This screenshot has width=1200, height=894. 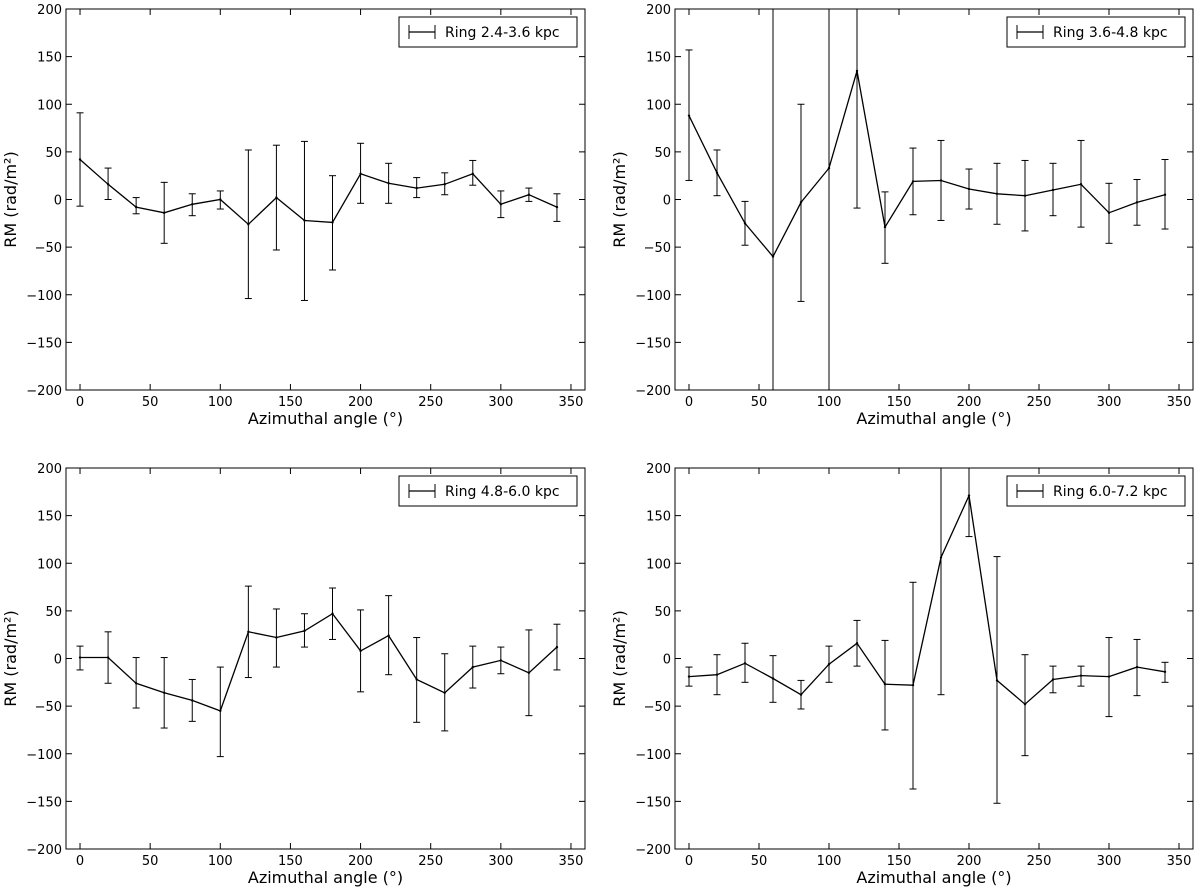 What do you see at coordinates (1179, 861) in the screenshot?
I see `x-tick-label: 350` at bounding box center [1179, 861].